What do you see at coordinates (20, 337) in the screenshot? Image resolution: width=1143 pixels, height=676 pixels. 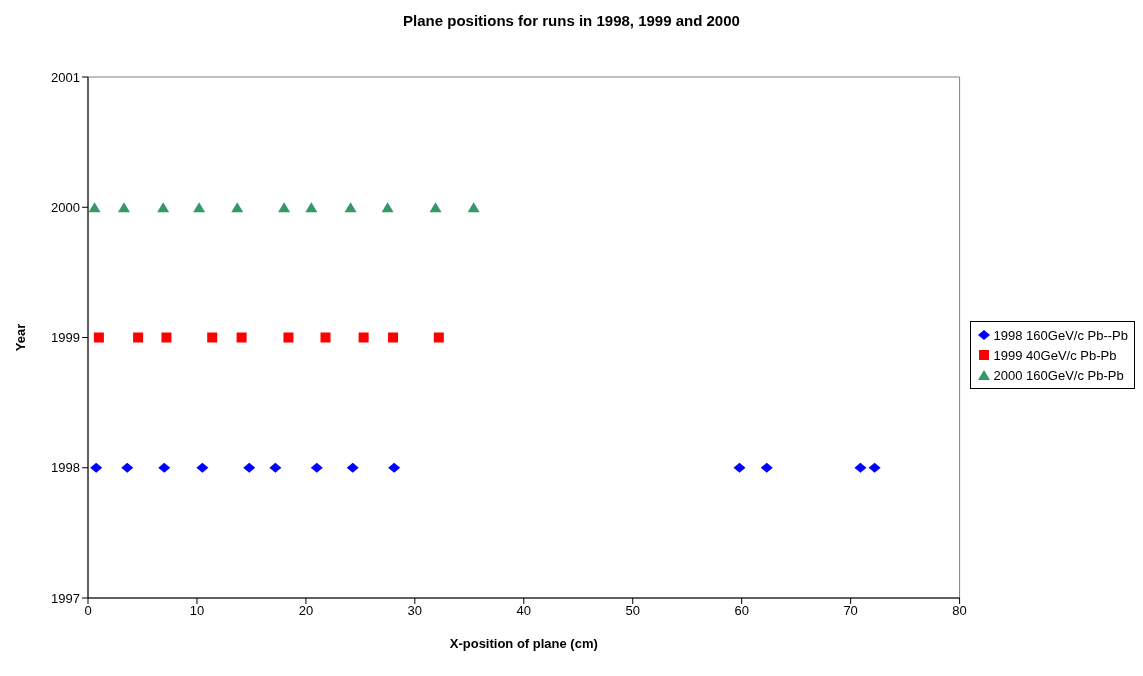 I see `y-axis-title: Year` at bounding box center [20, 337].